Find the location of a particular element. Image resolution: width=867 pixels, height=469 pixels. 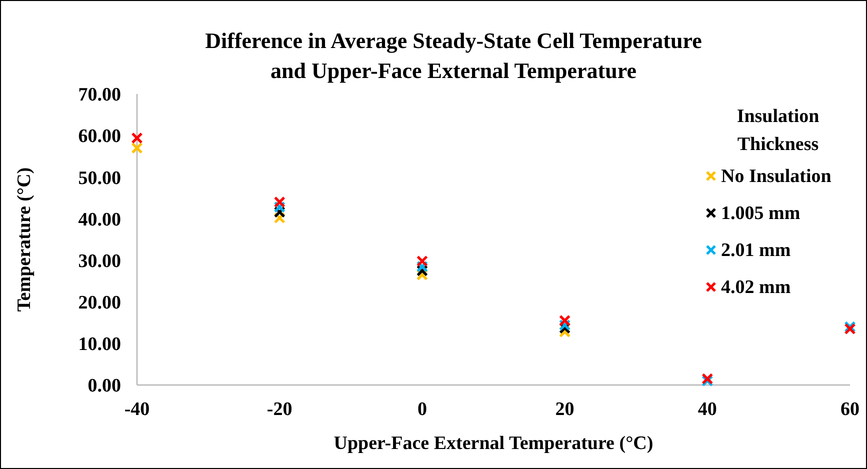

y-tick-label: 0.00 is located at coordinates (104, 386).